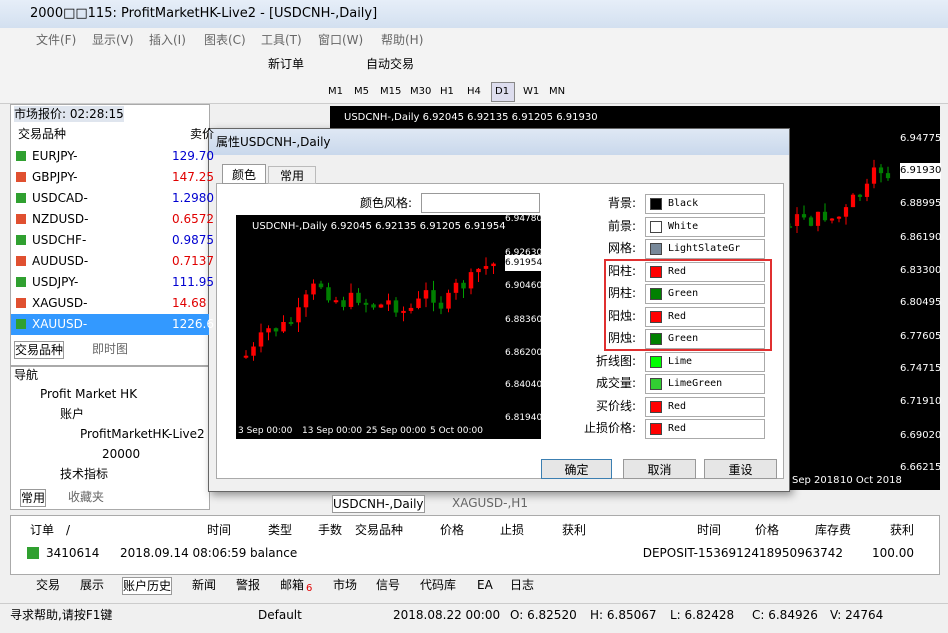 The image size is (948, 633). I want to click on chart-tab: XAGUSD-,H1, so click(490, 503).